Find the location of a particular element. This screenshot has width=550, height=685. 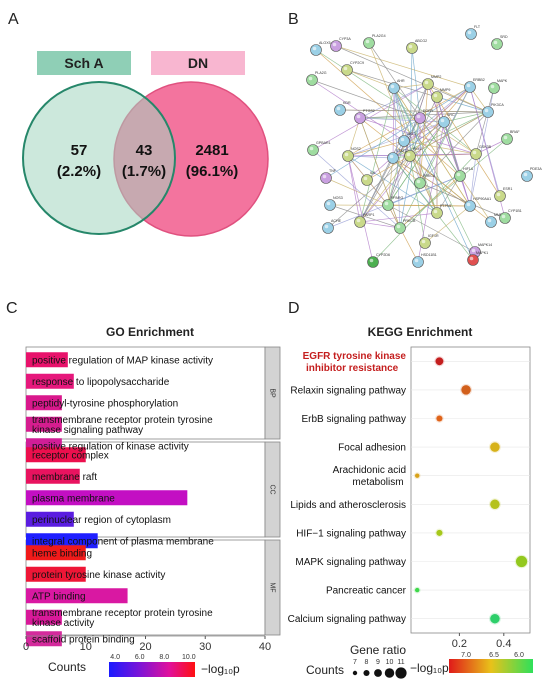

kegg-term-label: ErbB signaling pathway is located at coordinates (353, 419).